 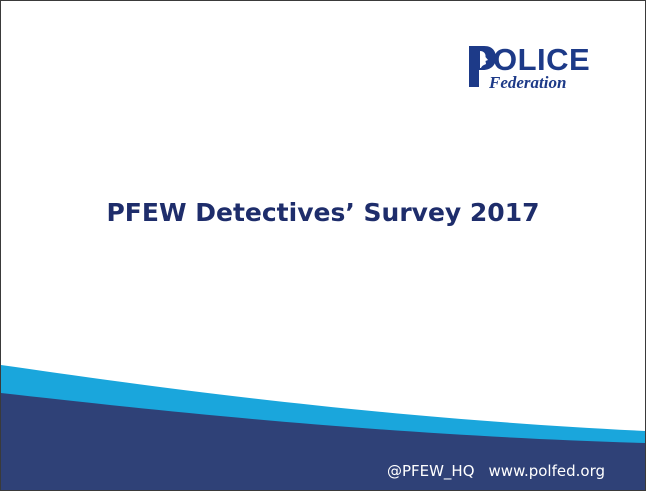 I want to click on slide-footer: @PFEW_HQ www.polfed.org, so click(x=496, y=471).